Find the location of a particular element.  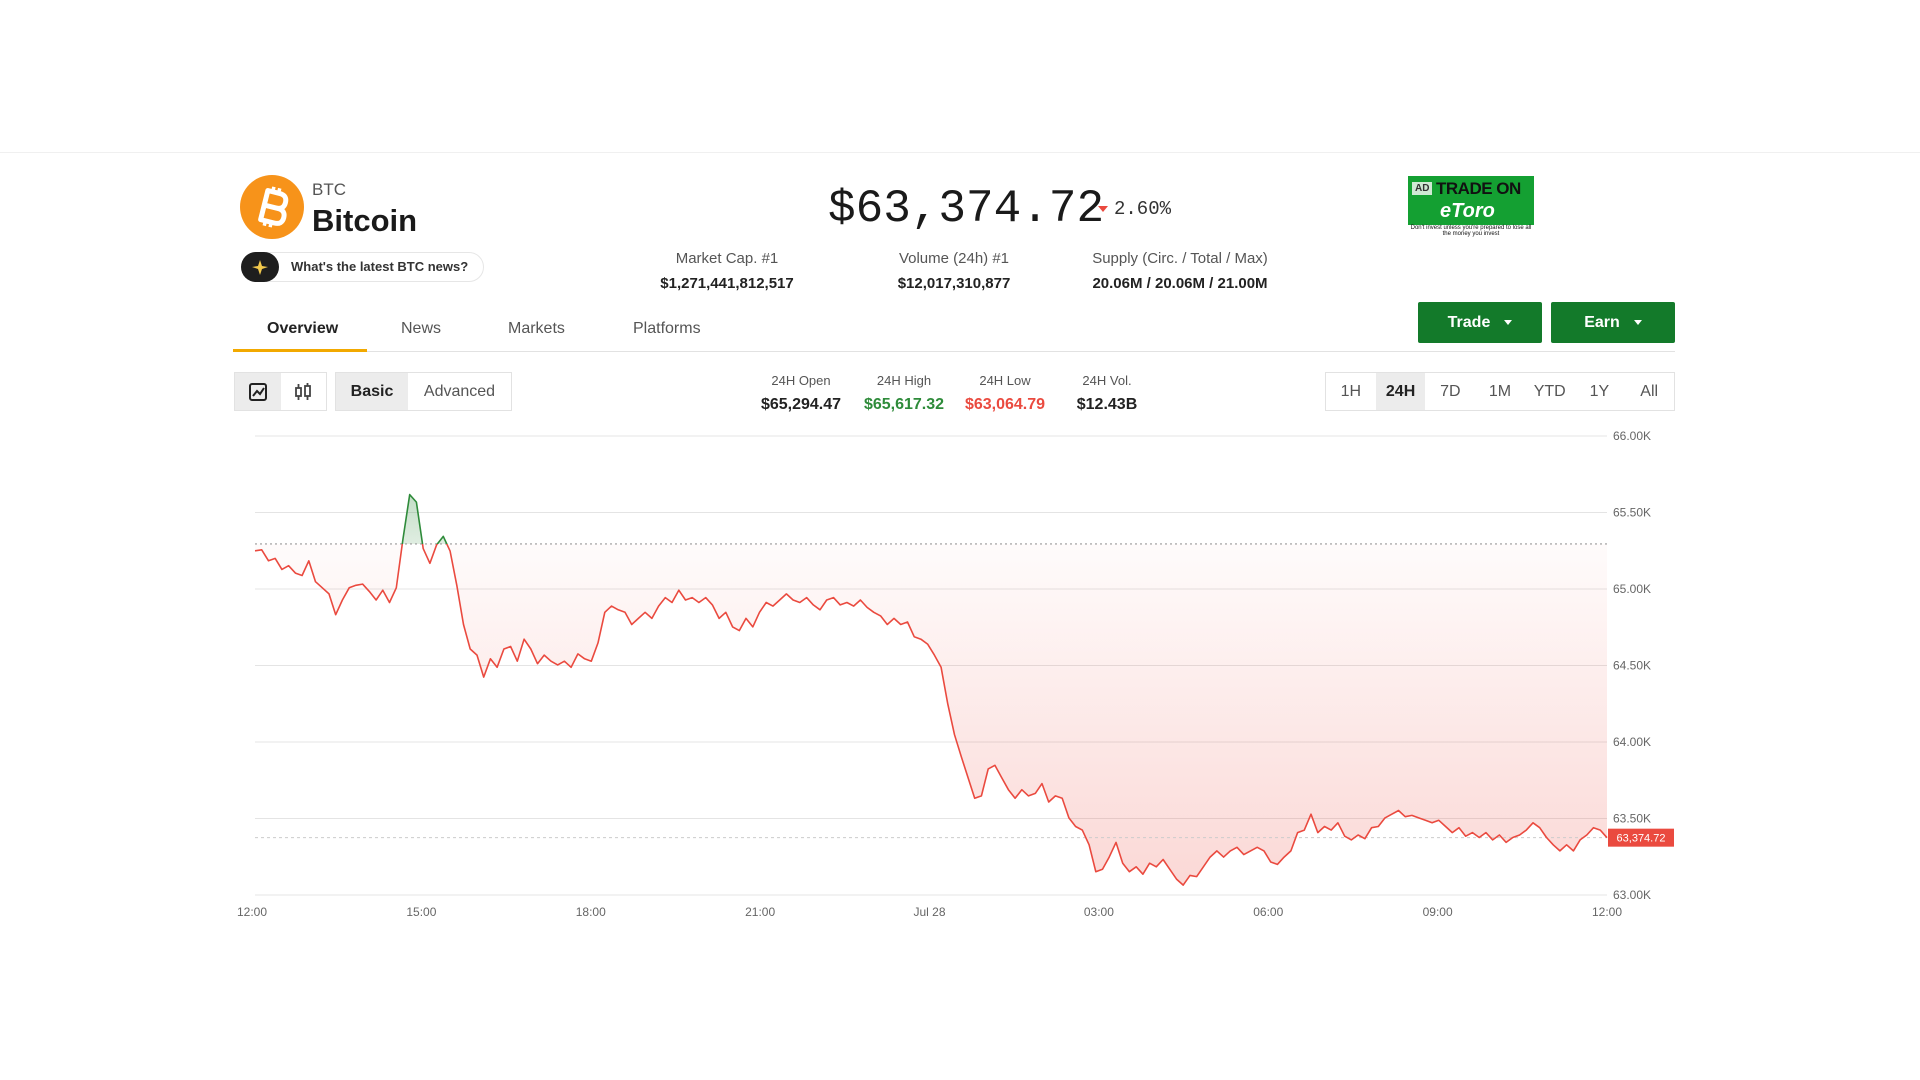

y-tick-label: 64.00K is located at coordinates (1632, 742).